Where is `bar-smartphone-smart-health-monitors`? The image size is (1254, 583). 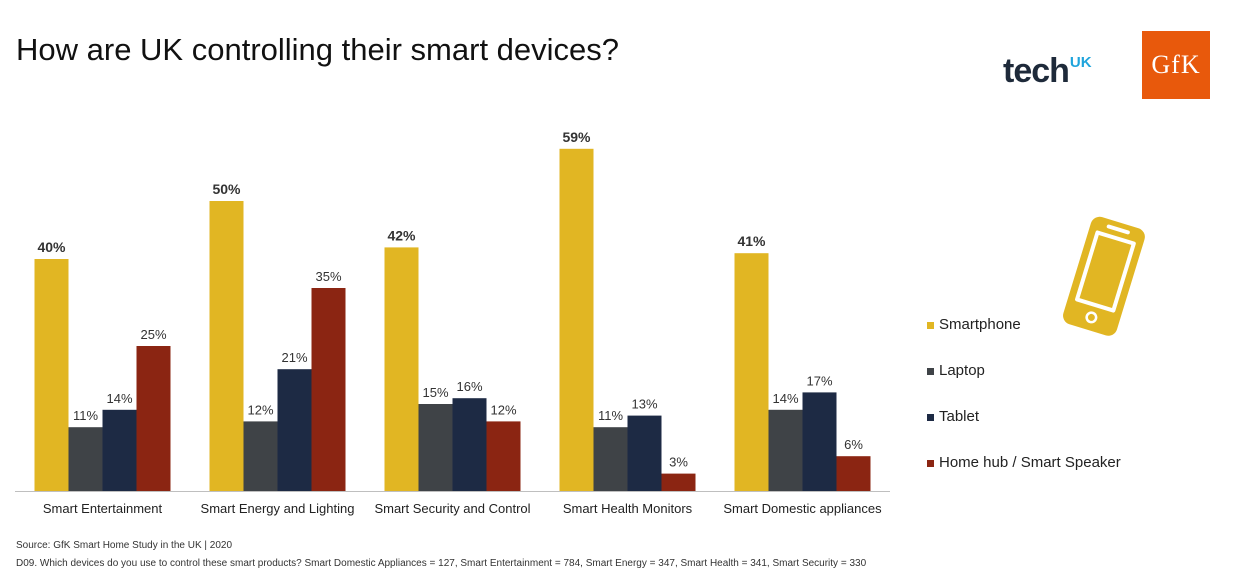 bar-smartphone-smart-health-monitors is located at coordinates (576, 320).